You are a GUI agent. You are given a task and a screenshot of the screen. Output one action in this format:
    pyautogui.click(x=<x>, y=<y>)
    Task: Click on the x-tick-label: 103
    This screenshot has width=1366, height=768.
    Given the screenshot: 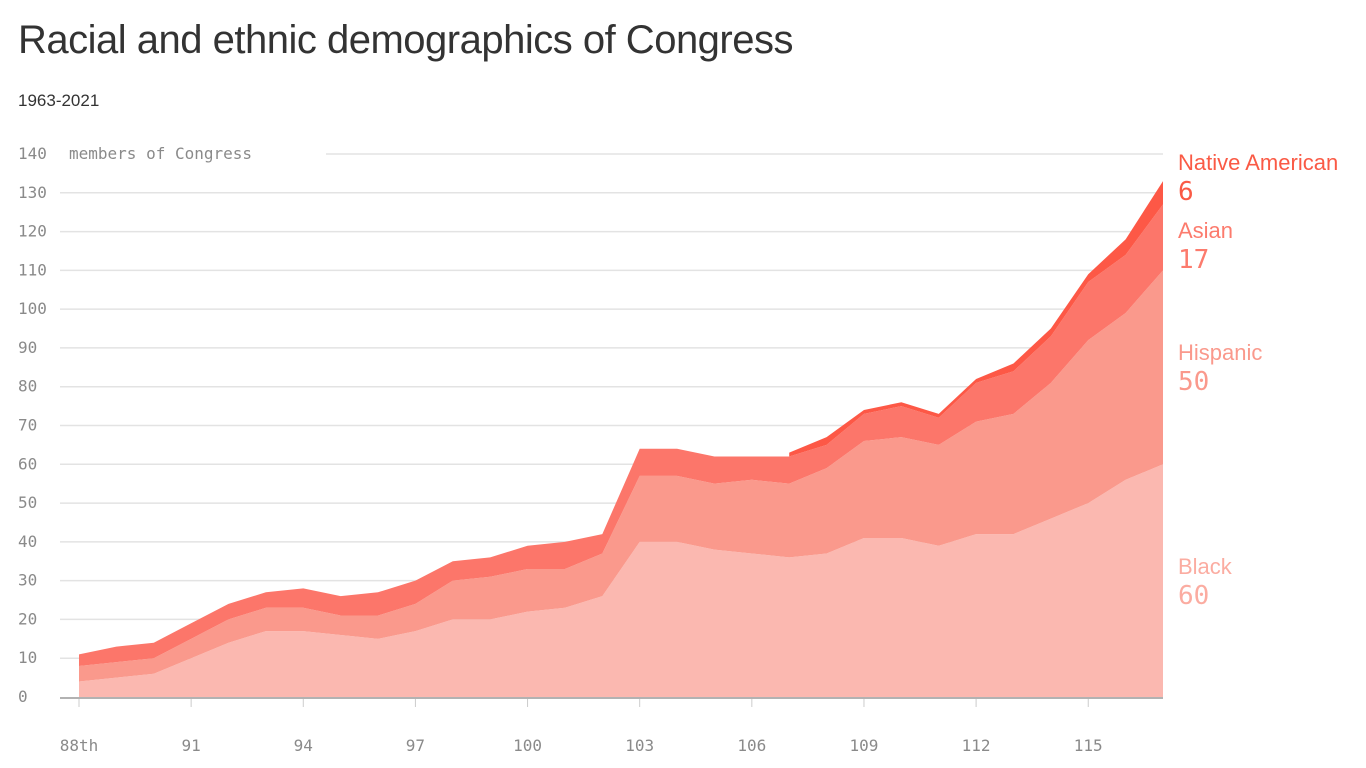 What is the action you would take?
    pyautogui.click(x=639, y=745)
    